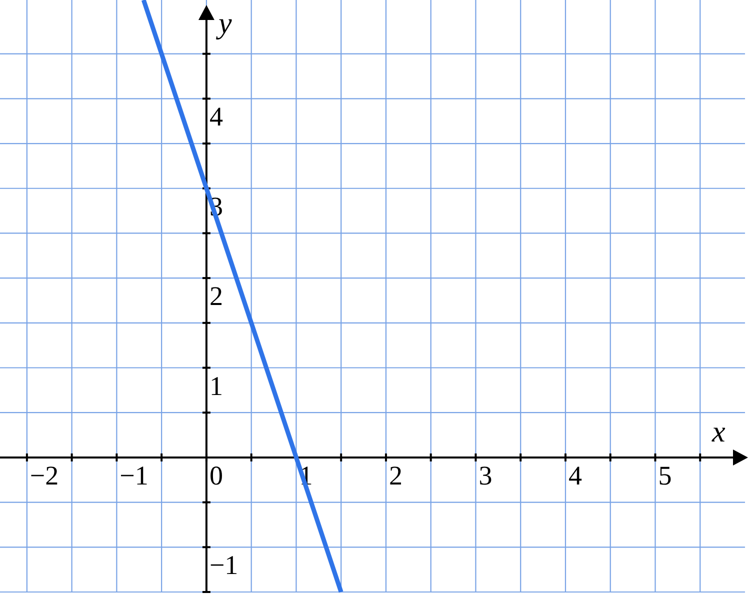  What do you see at coordinates (216, 117) in the screenshot?
I see `y-tick-label: 4` at bounding box center [216, 117].